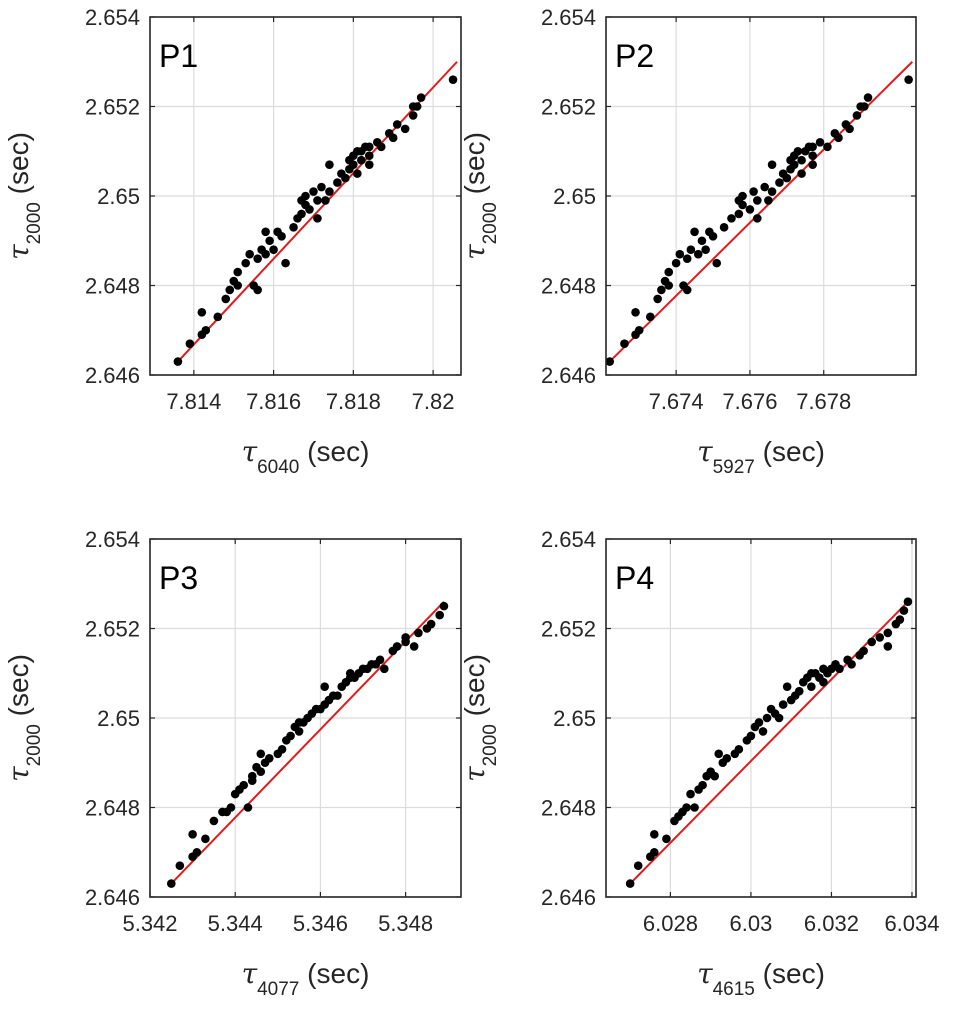 The width and height of the screenshot is (954, 1013). What do you see at coordinates (178, 56) in the screenshot?
I see `panel-label: P1` at bounding box center [178, 56].